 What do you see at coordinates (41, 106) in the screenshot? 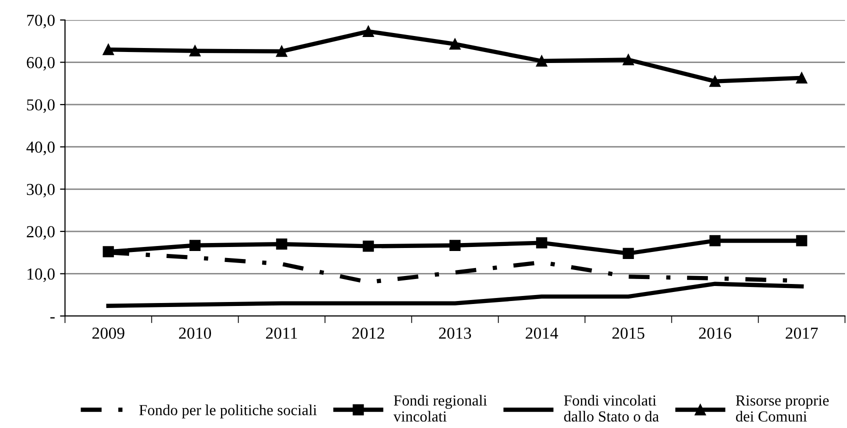
I see `y-tick-label: 50,0` at bounding box center [41, 106].